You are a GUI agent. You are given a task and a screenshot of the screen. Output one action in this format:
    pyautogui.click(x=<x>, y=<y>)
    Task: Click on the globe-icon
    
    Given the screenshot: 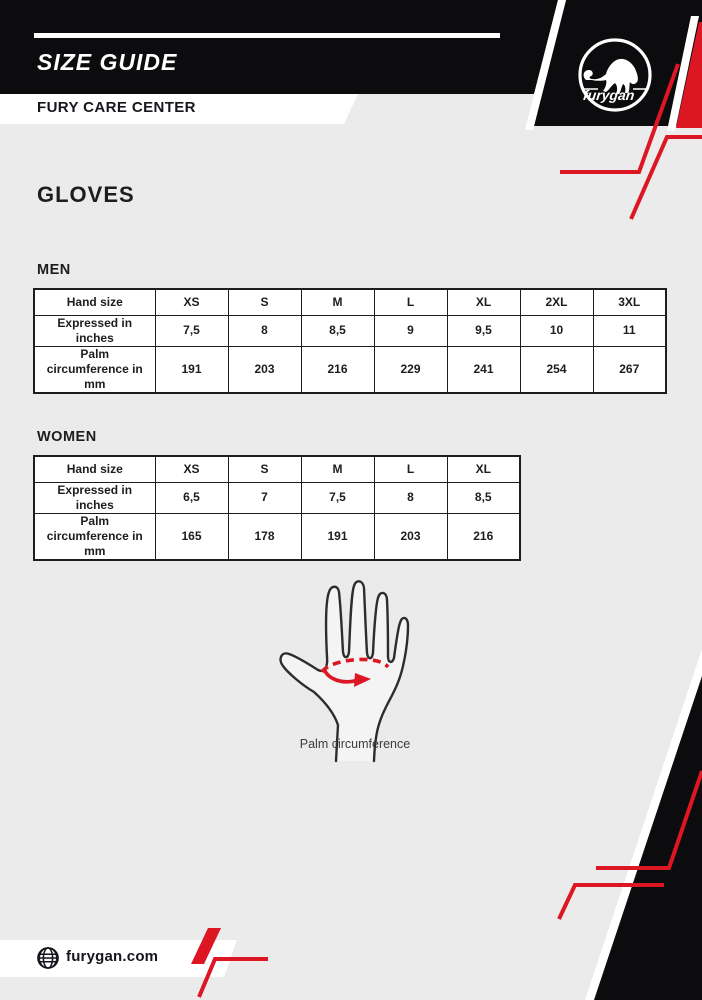 What is the action you would take?
    pyautogui.click(x=48, y=958)
    